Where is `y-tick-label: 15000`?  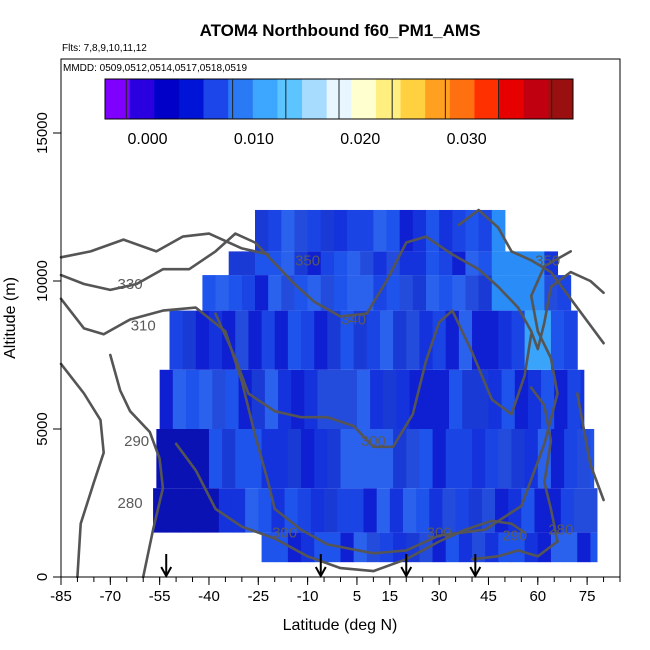
y-tick-label: 15000 is located at coordinates (42, 133).